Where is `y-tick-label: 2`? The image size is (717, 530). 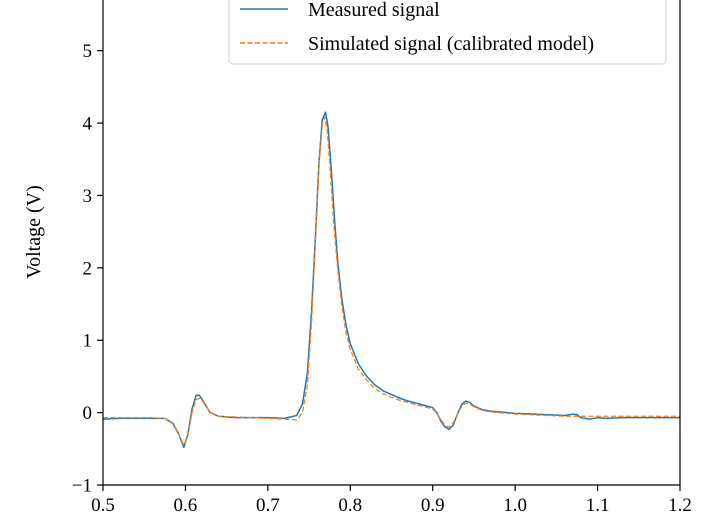
y-tick-label: 2 is located at coordinates (88, 268).